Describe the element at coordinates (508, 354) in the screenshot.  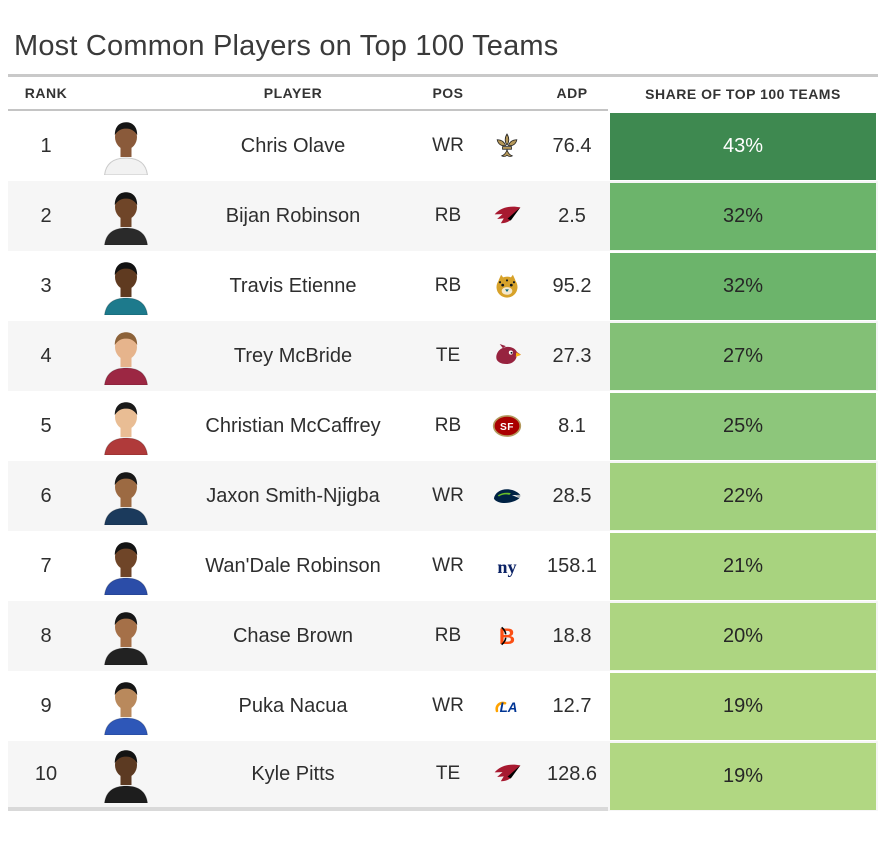
I see `arizona-cardinals-logo` at that location.